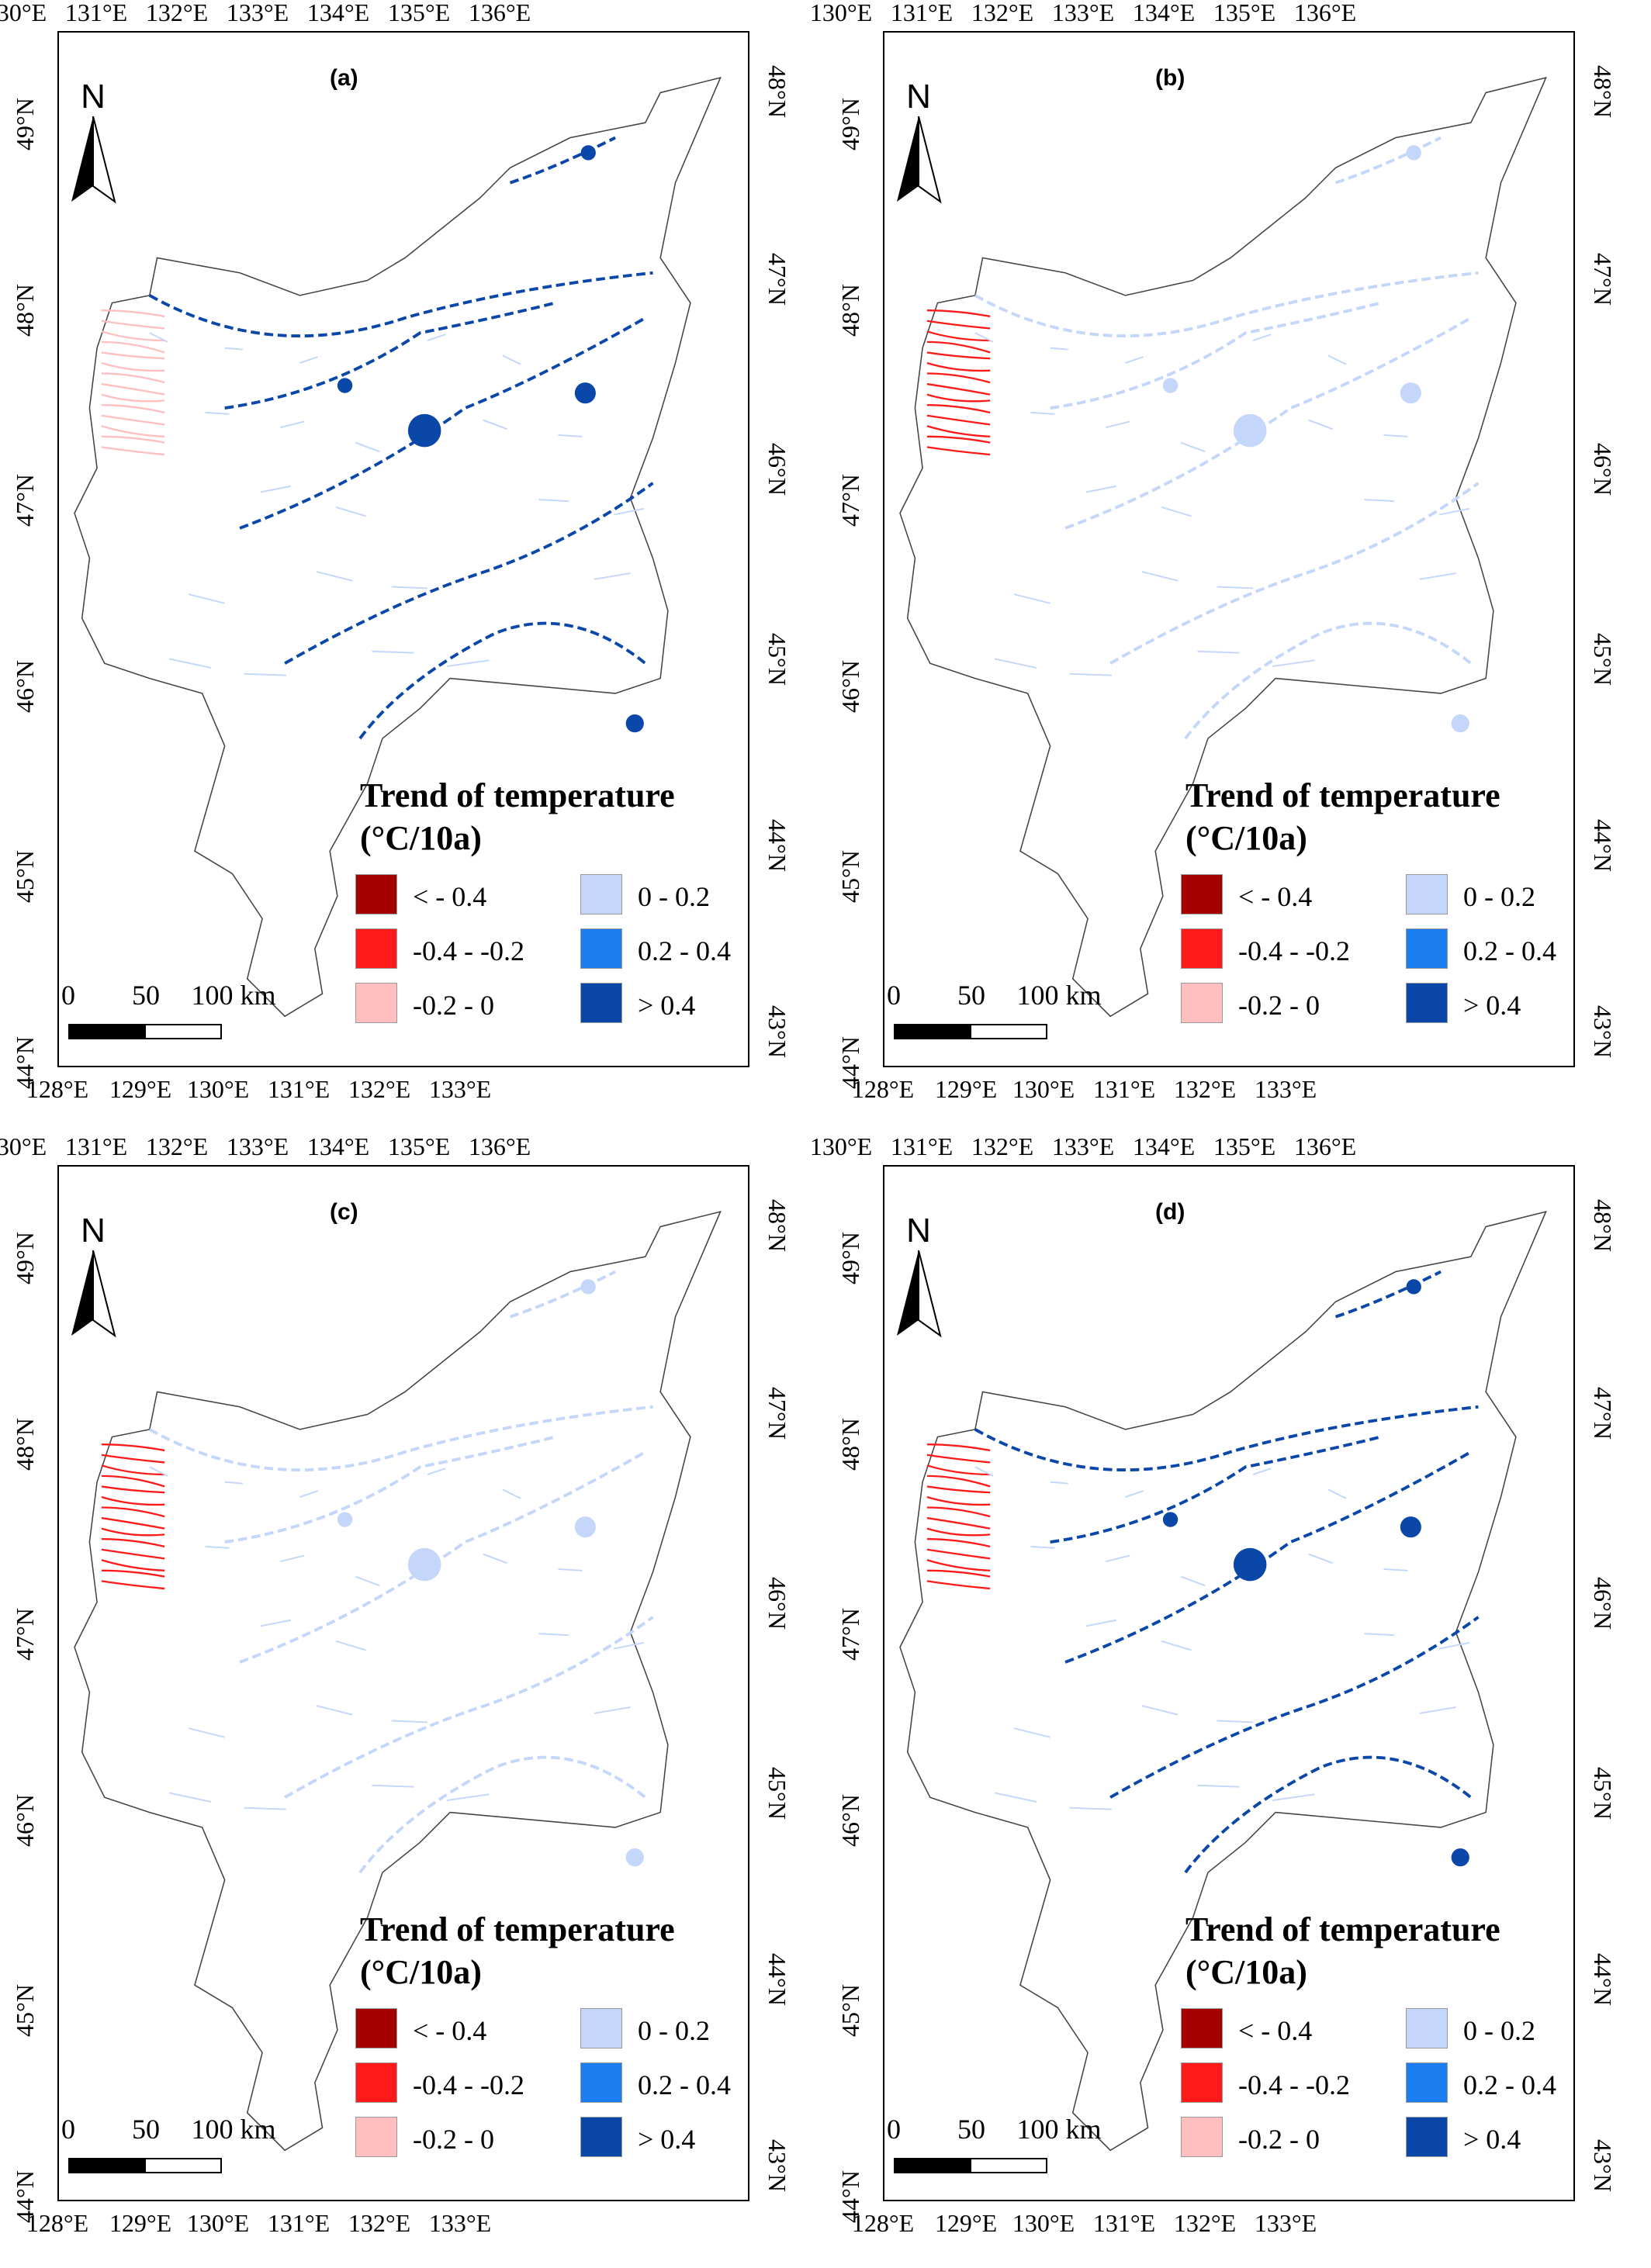 The image size is (1651, 2268). What do you see at coordinates (1499, 2030) in the screenshot?
I see `legend-label: 0 - 0.2` at bounding box center [1499, 2030].